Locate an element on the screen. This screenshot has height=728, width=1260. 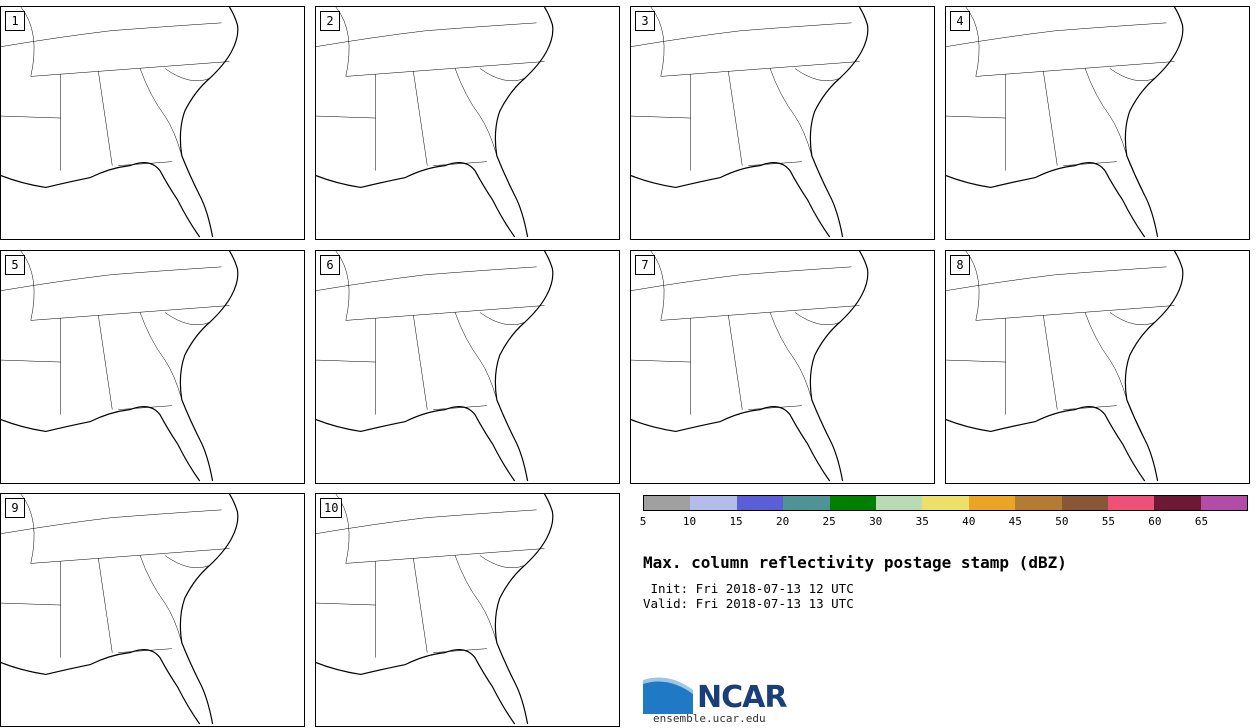
panel-label: 2 is located at coordinates (330, 21).